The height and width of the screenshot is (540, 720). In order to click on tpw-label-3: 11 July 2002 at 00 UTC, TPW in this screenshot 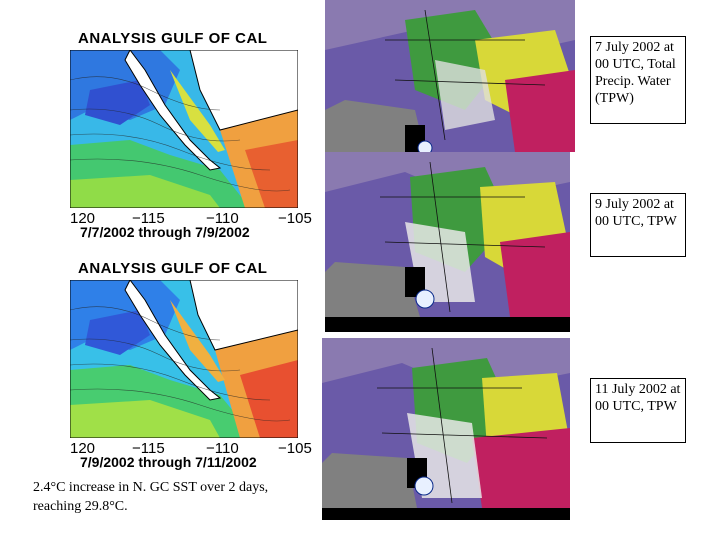, I will do `click(638, 410)`.